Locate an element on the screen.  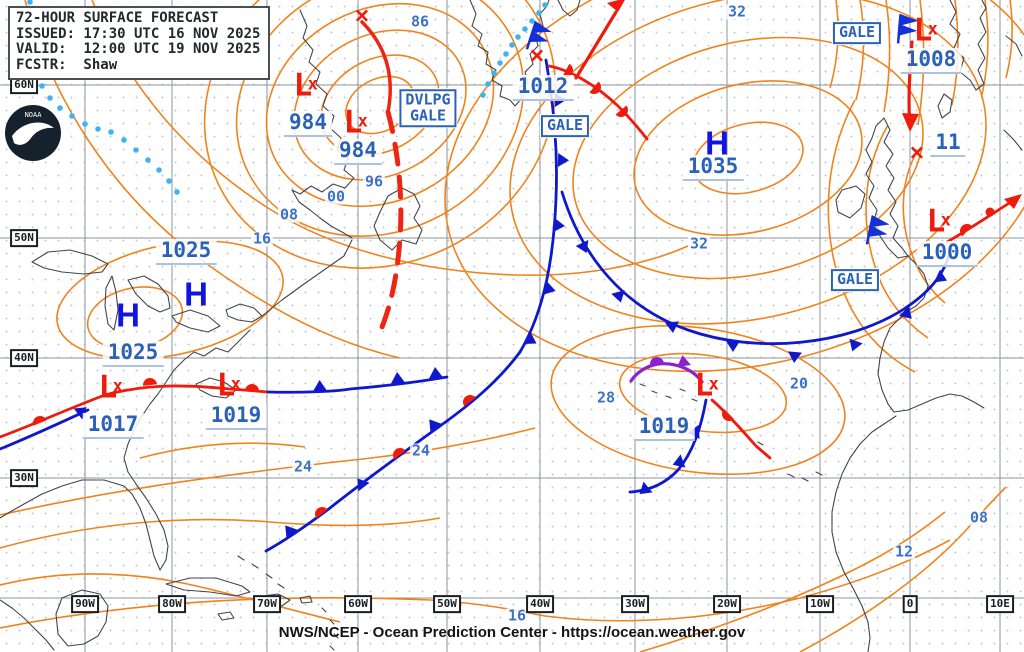
lon-label-80W: 80W is located at coordinates (172, 604).